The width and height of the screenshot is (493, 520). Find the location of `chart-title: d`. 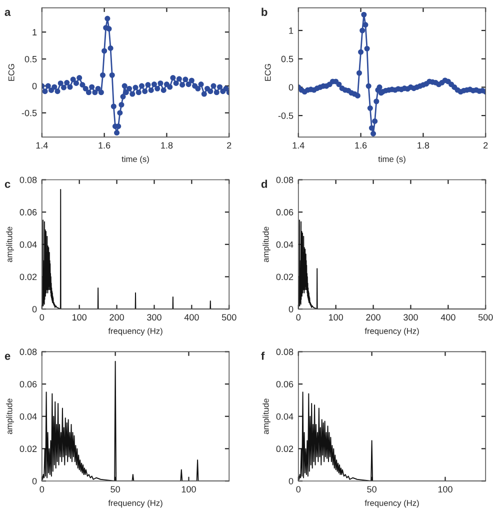

chart-title: d is located at coordinates (264, 184).